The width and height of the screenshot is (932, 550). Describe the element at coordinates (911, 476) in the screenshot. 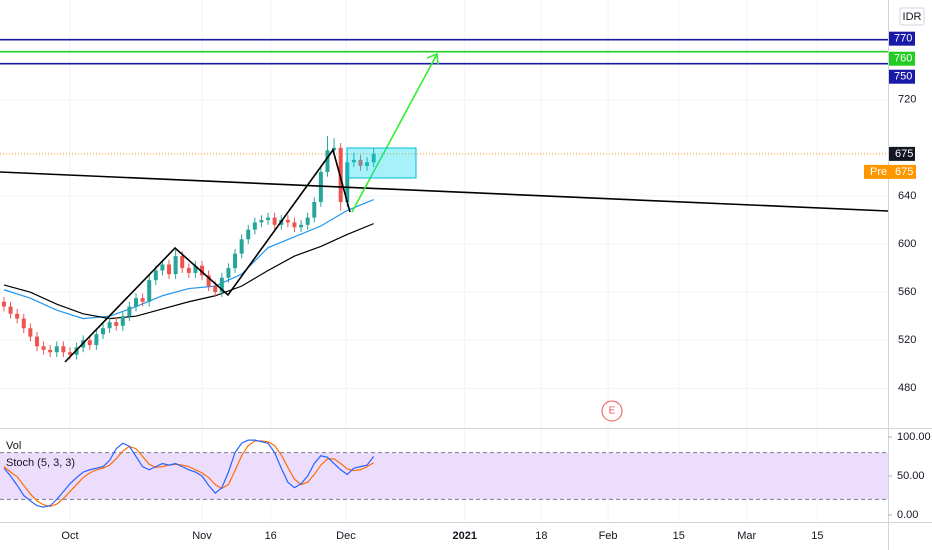

I see `y-tick-label: 50.00` at that location.